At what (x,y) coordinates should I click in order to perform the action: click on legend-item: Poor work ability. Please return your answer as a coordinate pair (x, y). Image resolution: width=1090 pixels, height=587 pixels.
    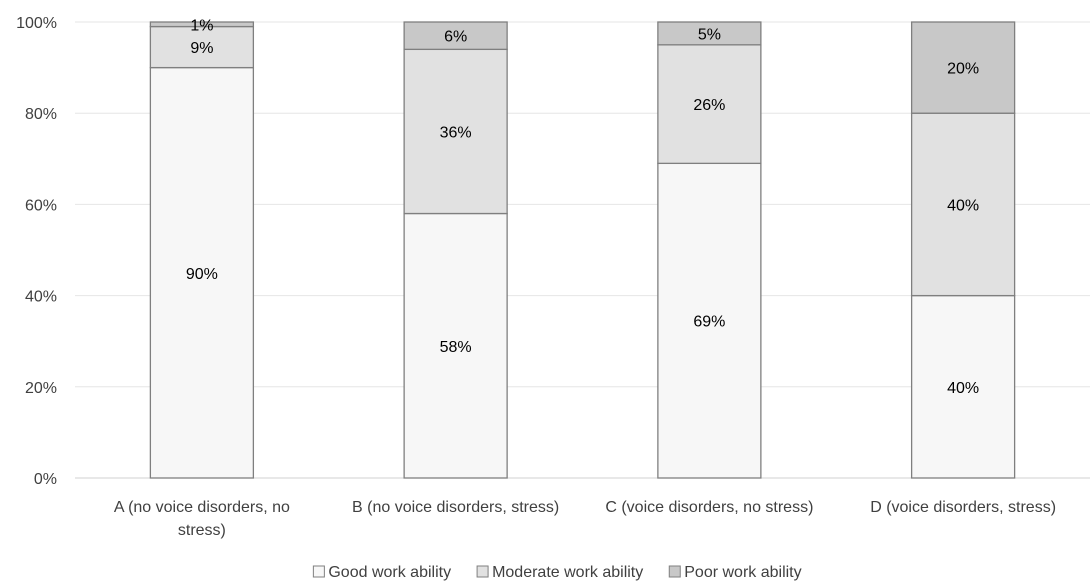
    Looking at the image, I should click on (735, 572).